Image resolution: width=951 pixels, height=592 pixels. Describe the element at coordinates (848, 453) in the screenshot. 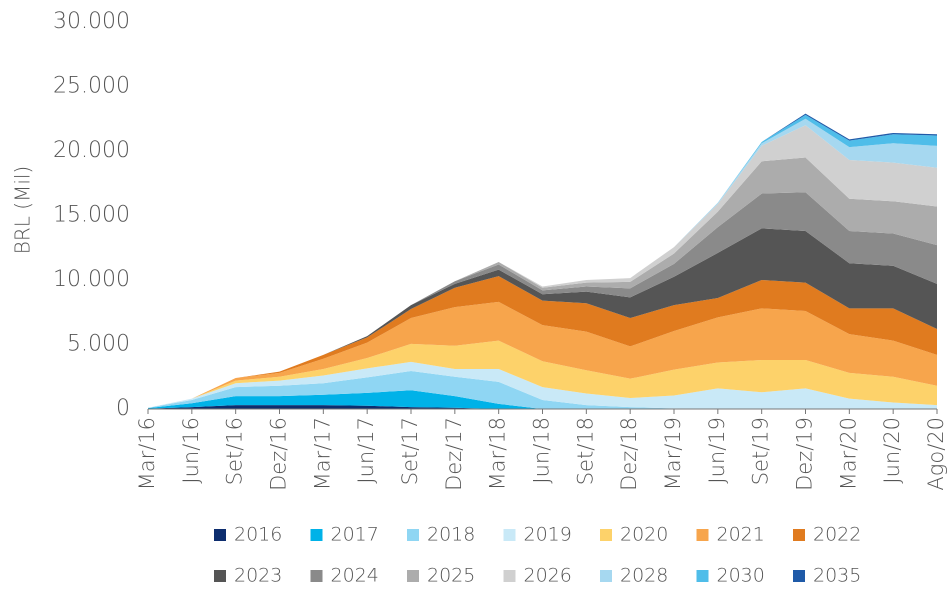

I see `x-tick-label: Mar/20` at that location.